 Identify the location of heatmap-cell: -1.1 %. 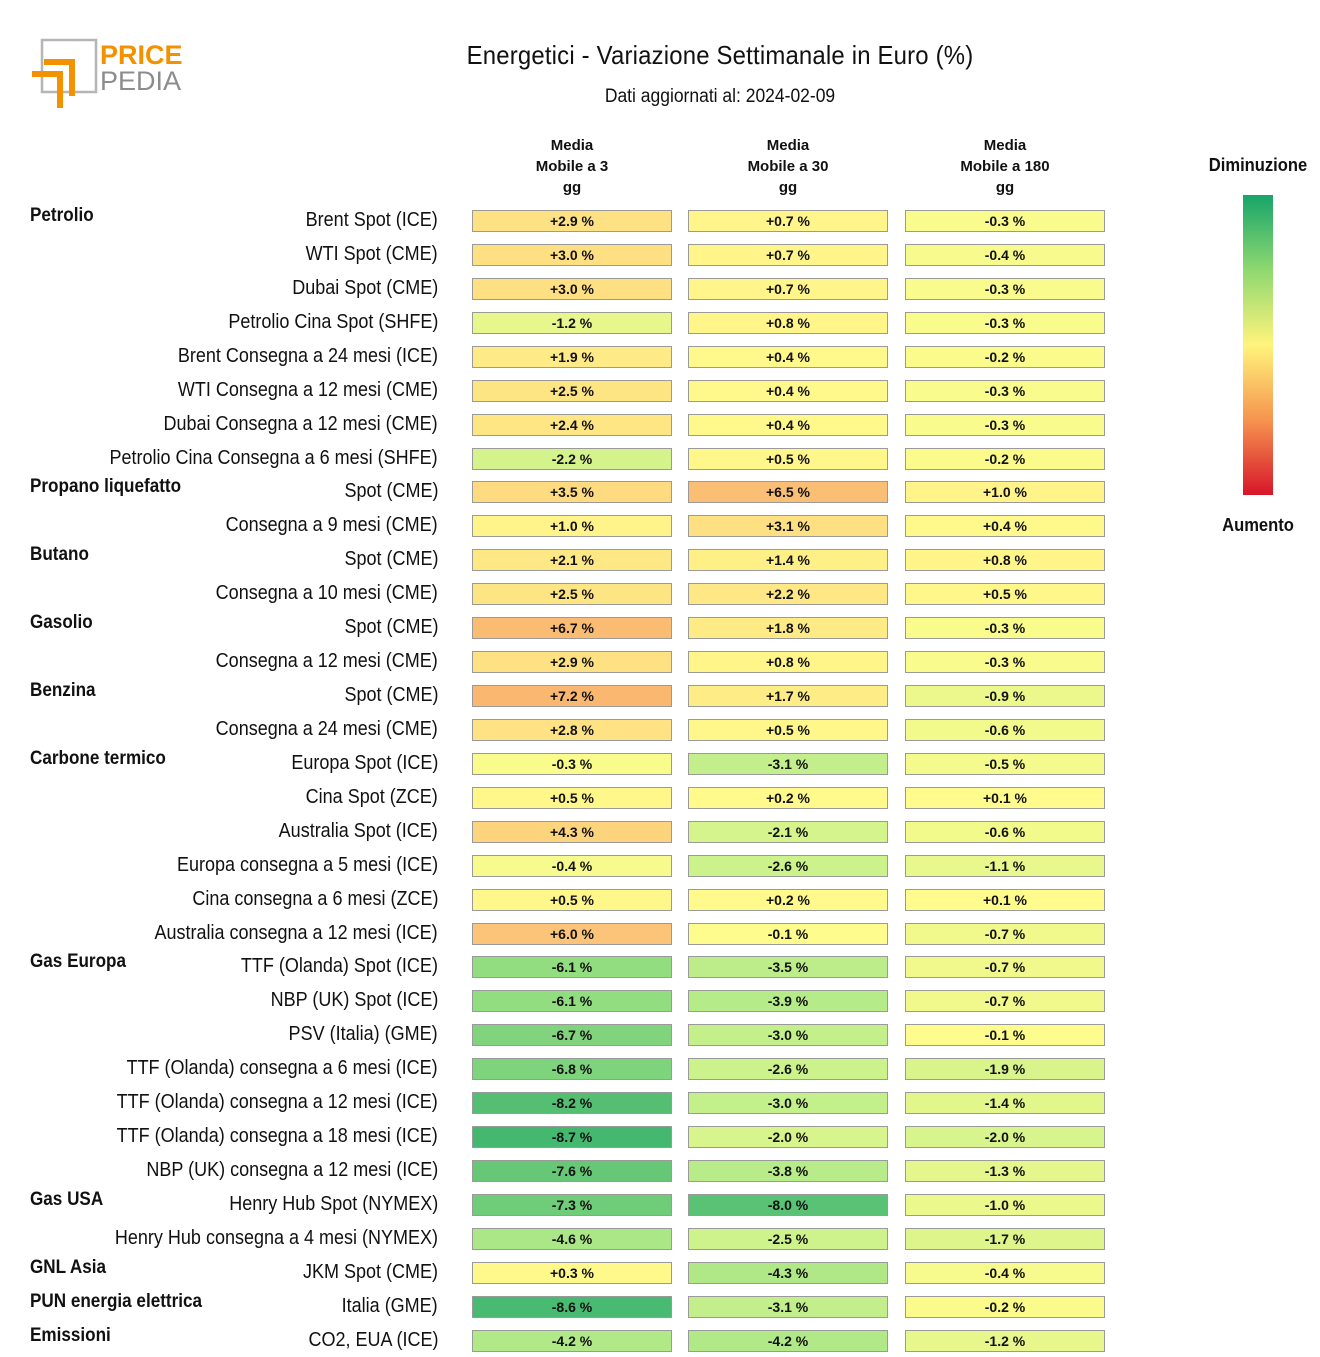
(1005, 865).